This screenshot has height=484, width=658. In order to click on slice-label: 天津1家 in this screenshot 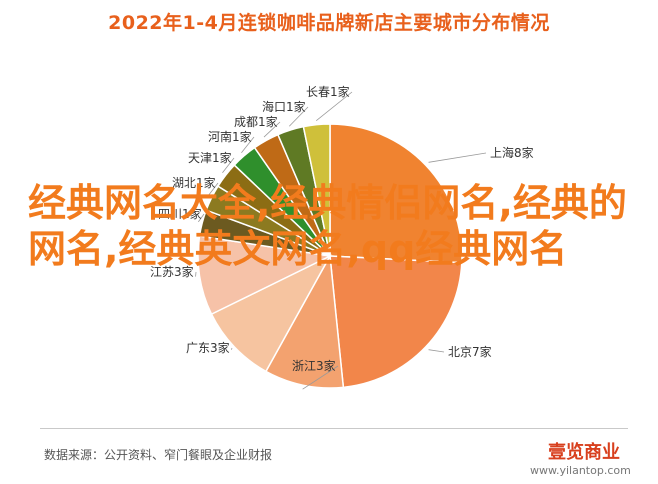, I will do `click(210, 157)`.